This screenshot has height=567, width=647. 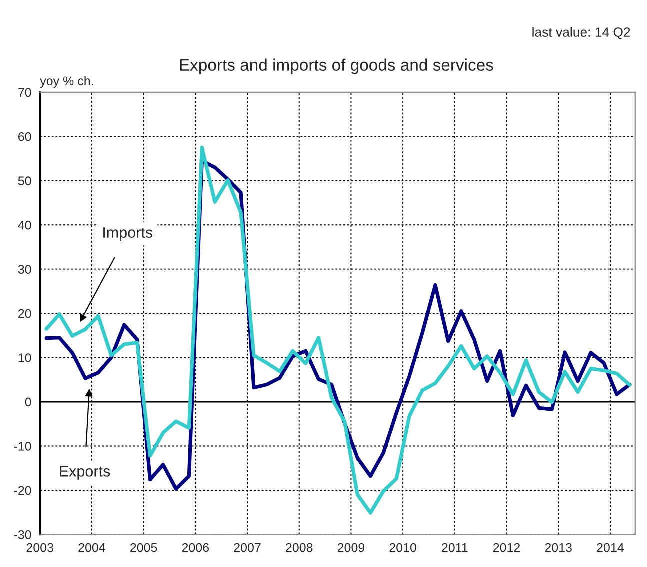 What do you see at coordinates (25, 93) in the screenshot?
I see `y-tick-label: 70` at bounding box center [25, 93].